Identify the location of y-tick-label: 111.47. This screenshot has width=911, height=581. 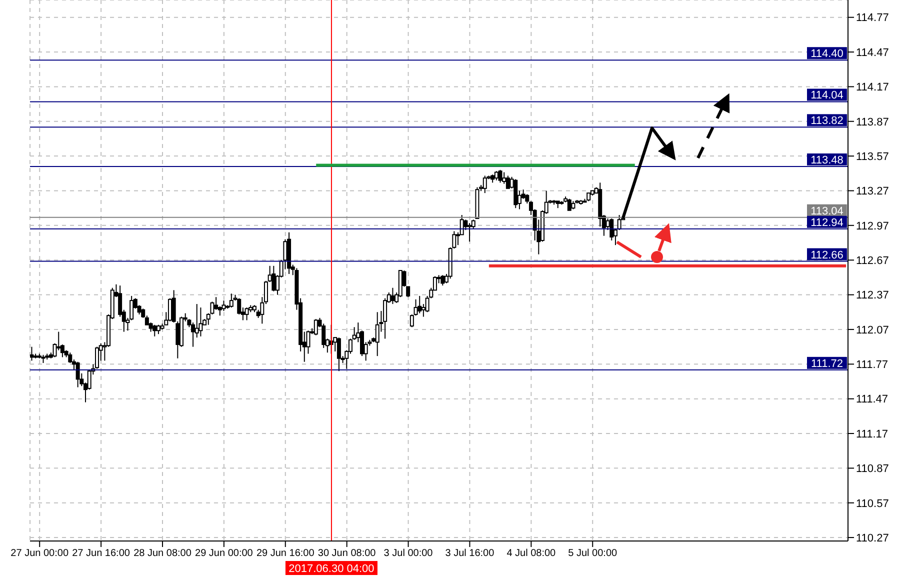
(872, 400).